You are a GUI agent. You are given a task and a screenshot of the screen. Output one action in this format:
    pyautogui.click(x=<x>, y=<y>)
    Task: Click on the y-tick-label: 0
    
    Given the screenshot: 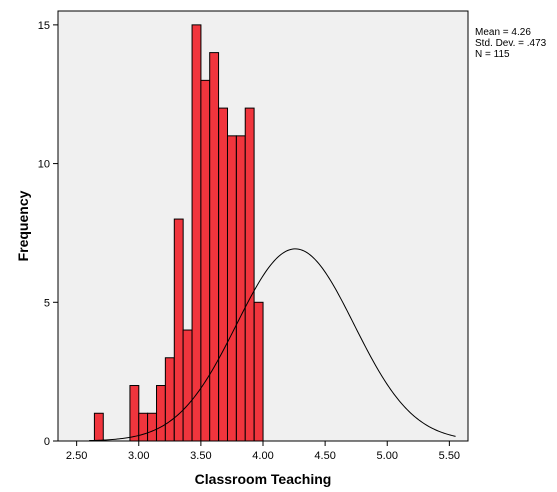 What is the action you would take?
    pyautogui.click(x=47, y=442)
    